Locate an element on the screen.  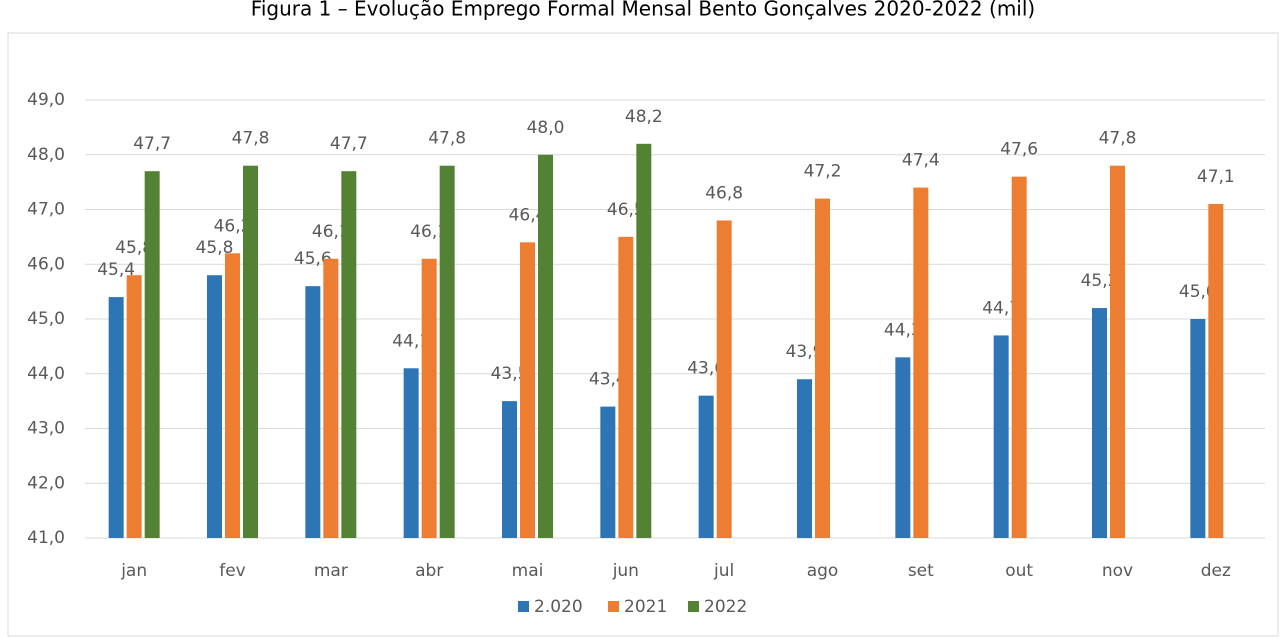
x-tick-label: jan is located at coordinates (133, 571).